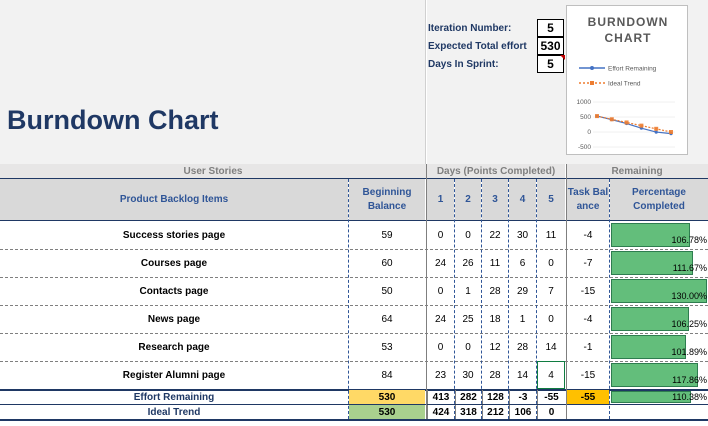 This screenshot has height=426, width=708. What do you see at coordinates (551, 291) in the screenshot?
I see `row-day-5: 7` at bounding box center [551, 291].